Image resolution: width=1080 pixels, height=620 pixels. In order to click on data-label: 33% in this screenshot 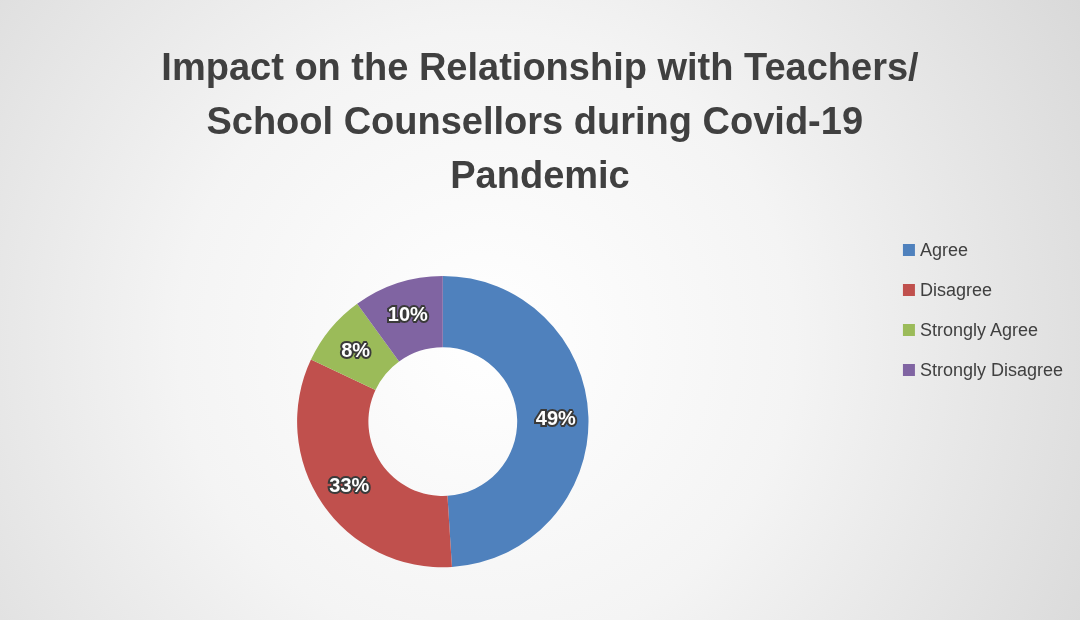, I will do `click(349, 485)`.